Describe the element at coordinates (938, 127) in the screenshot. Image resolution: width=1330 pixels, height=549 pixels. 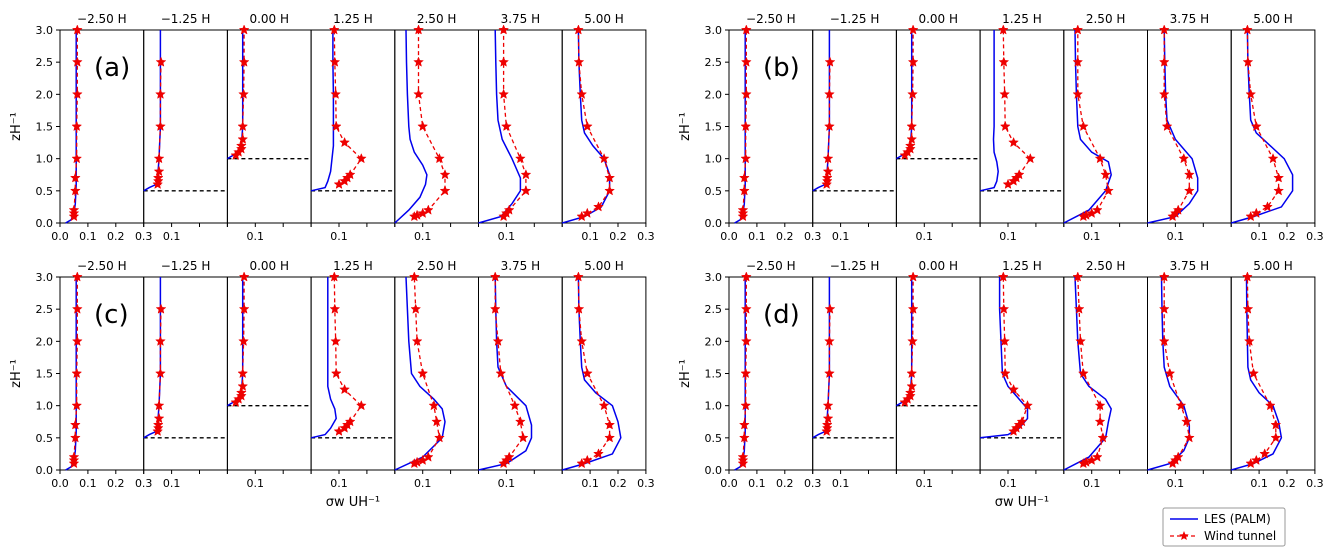
I see `subplot-3: 0.00 H 0.1` at that location.